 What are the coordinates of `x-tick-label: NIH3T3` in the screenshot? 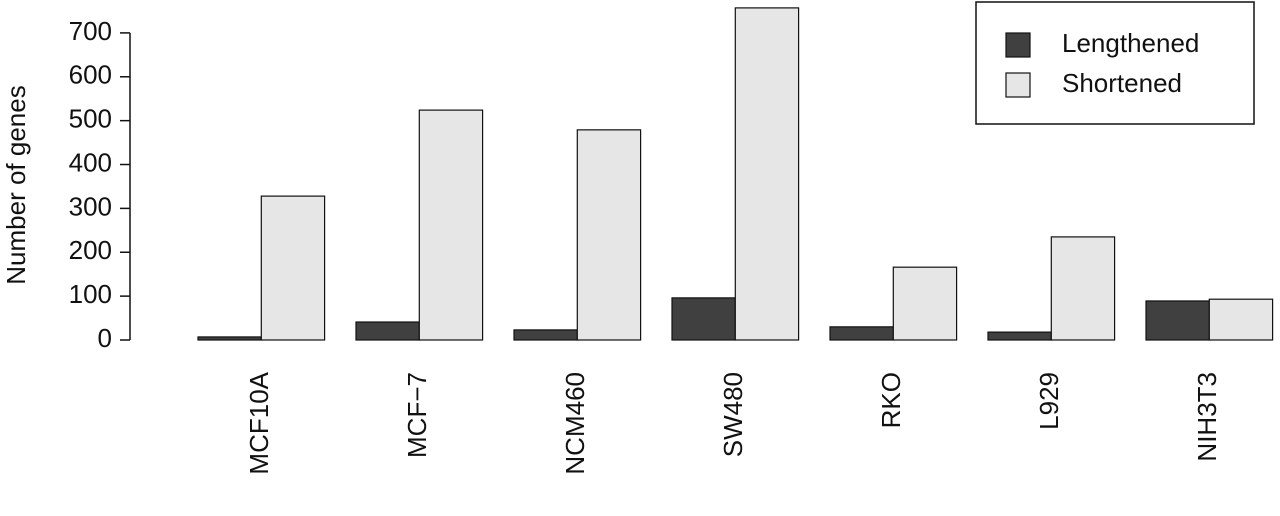 It's located at (1207, 417).